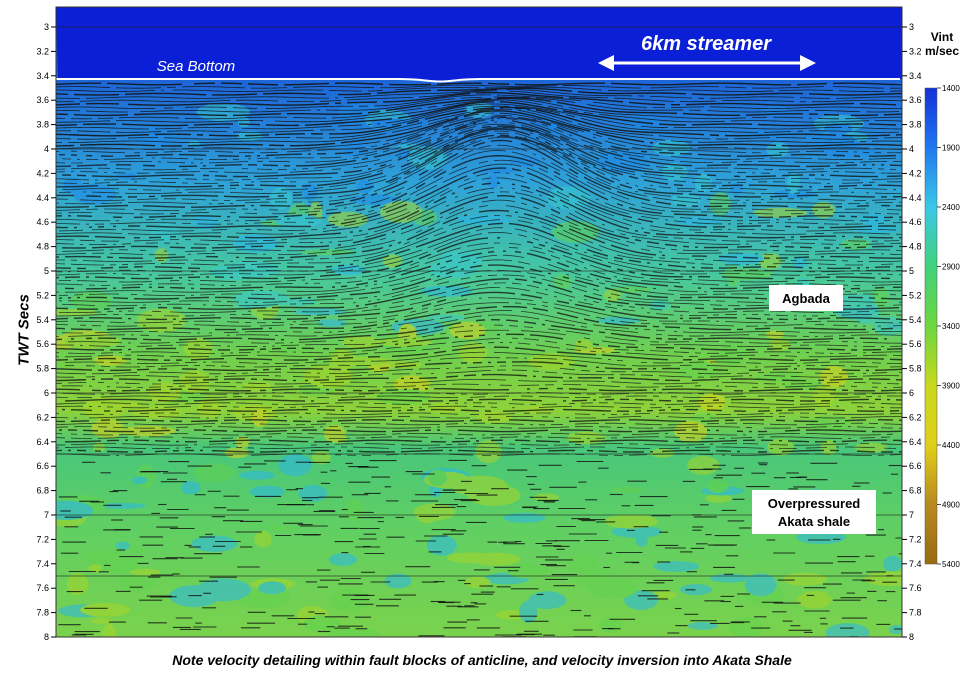 The image size is (964, 682). Describe the element at coordinates (915, 442) in the screenshot. I see `y-tick-label-right: 6.4` at that location.